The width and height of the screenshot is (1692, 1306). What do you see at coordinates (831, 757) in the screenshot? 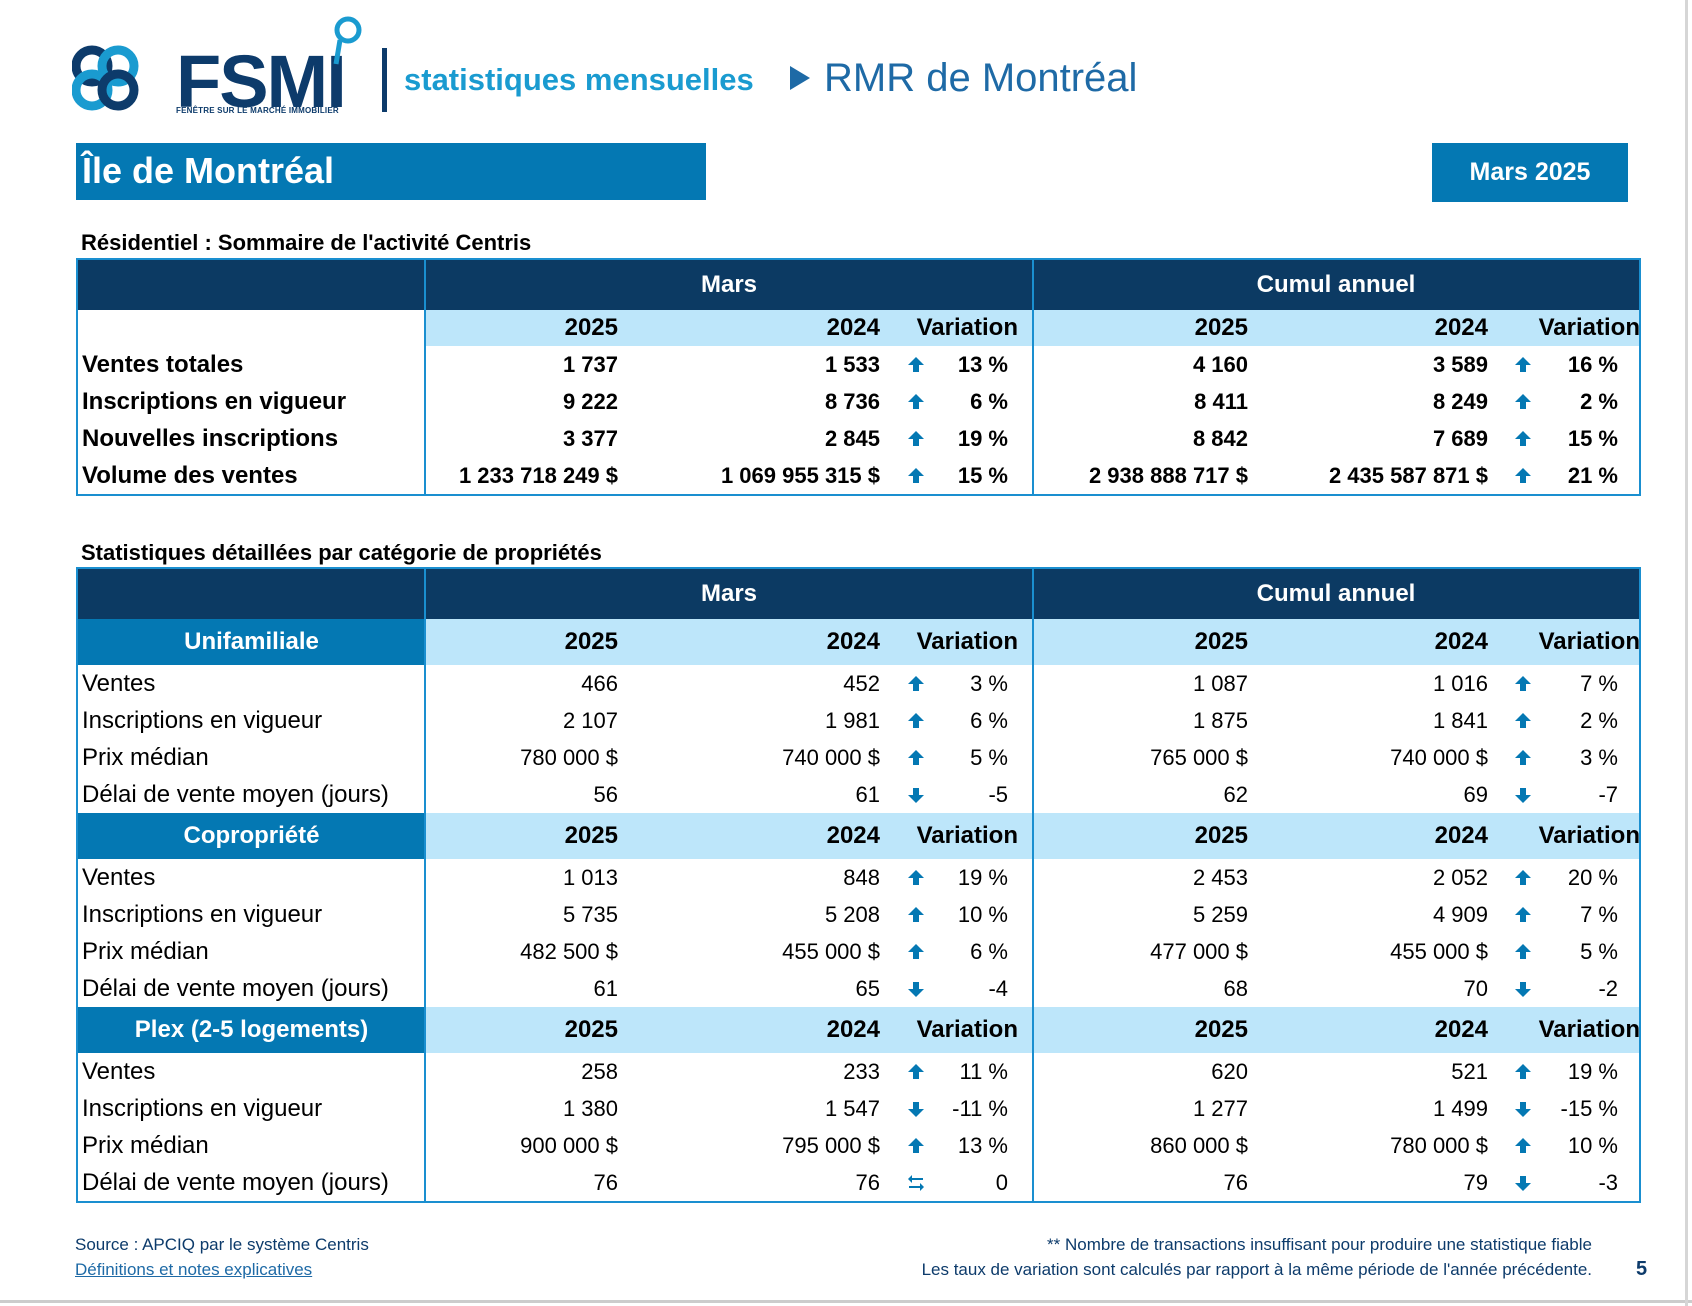
I see `mars-2024-value: 740 000 $` at bounding box center [831, 757].